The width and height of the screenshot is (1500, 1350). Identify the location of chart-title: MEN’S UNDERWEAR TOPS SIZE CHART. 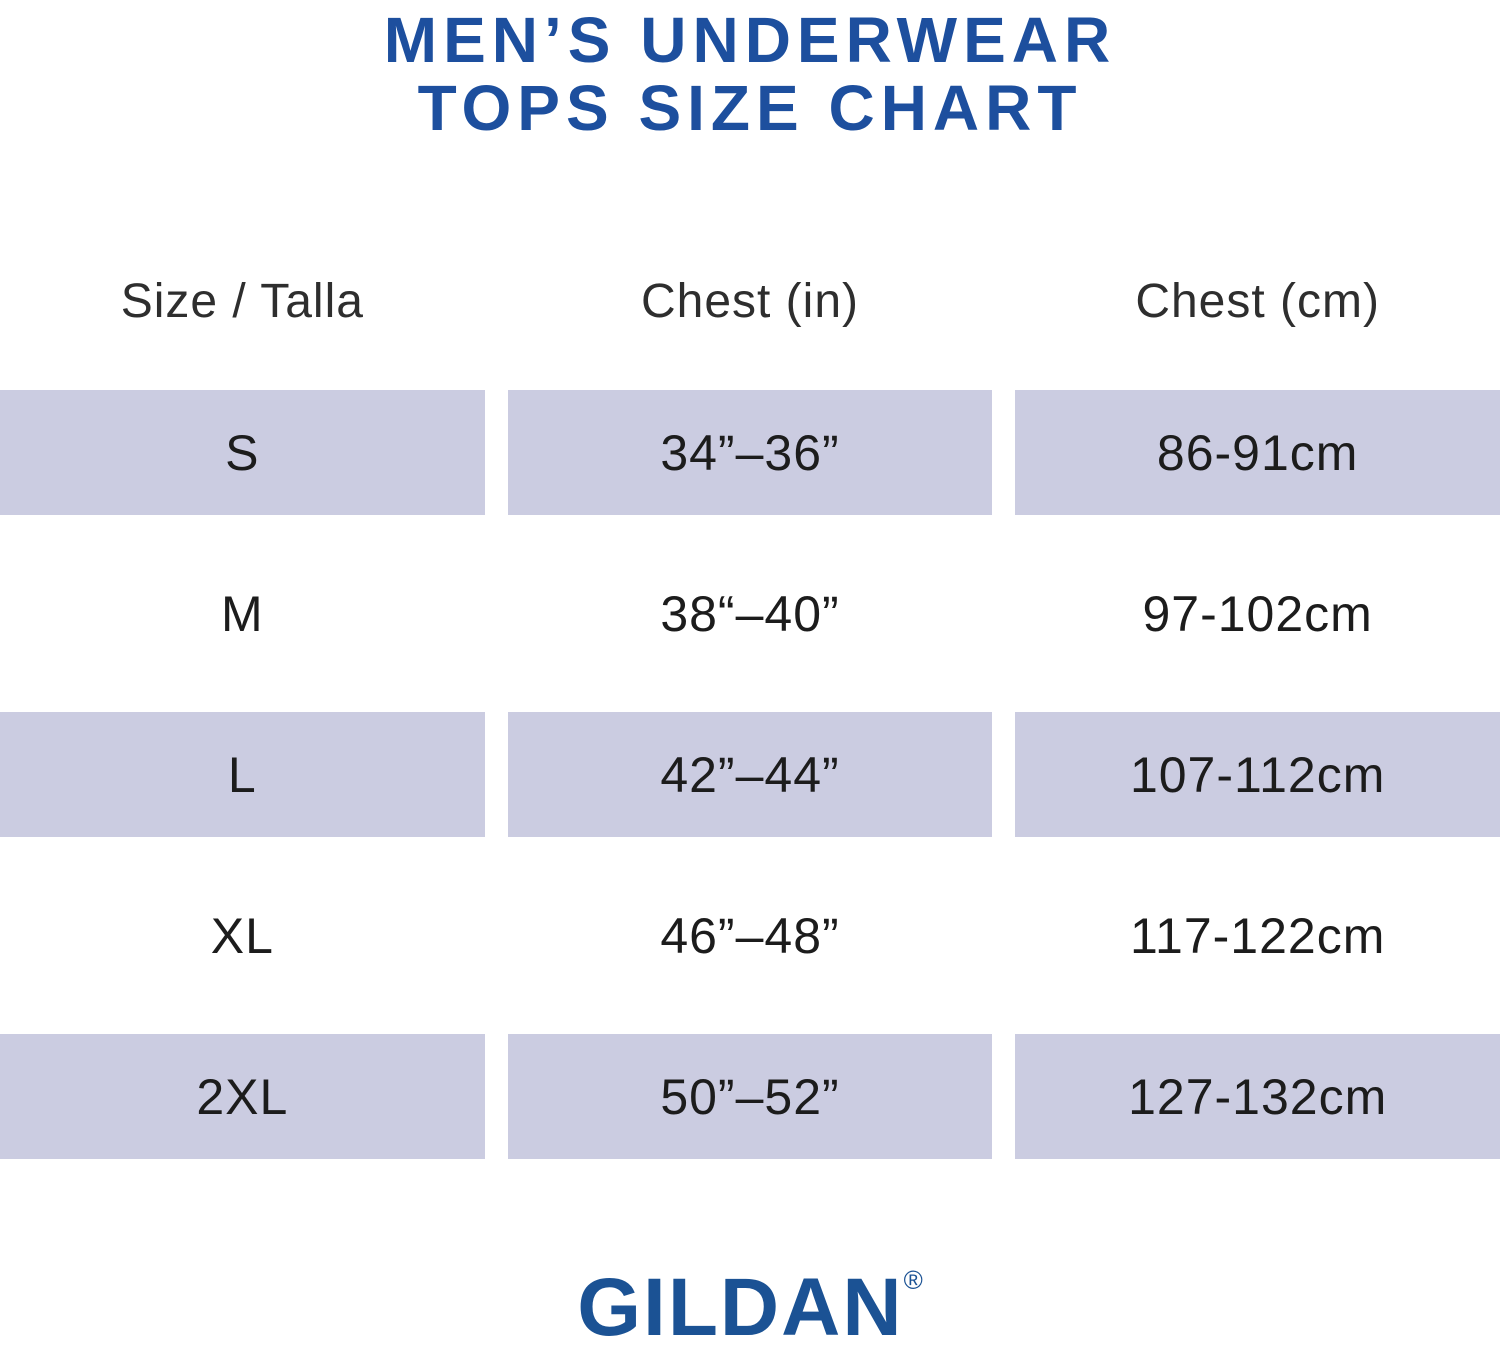
(750, 71).